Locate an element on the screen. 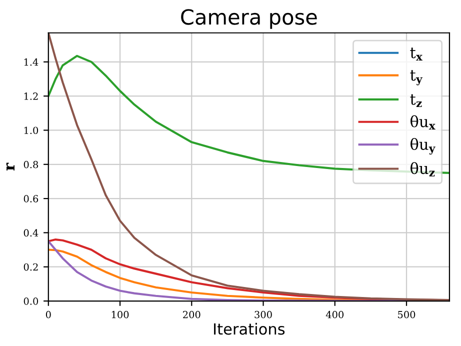 The height and width of the screenshot is (346, 461). y-tick-label: 1.4 is located at coordinates (31, 62).